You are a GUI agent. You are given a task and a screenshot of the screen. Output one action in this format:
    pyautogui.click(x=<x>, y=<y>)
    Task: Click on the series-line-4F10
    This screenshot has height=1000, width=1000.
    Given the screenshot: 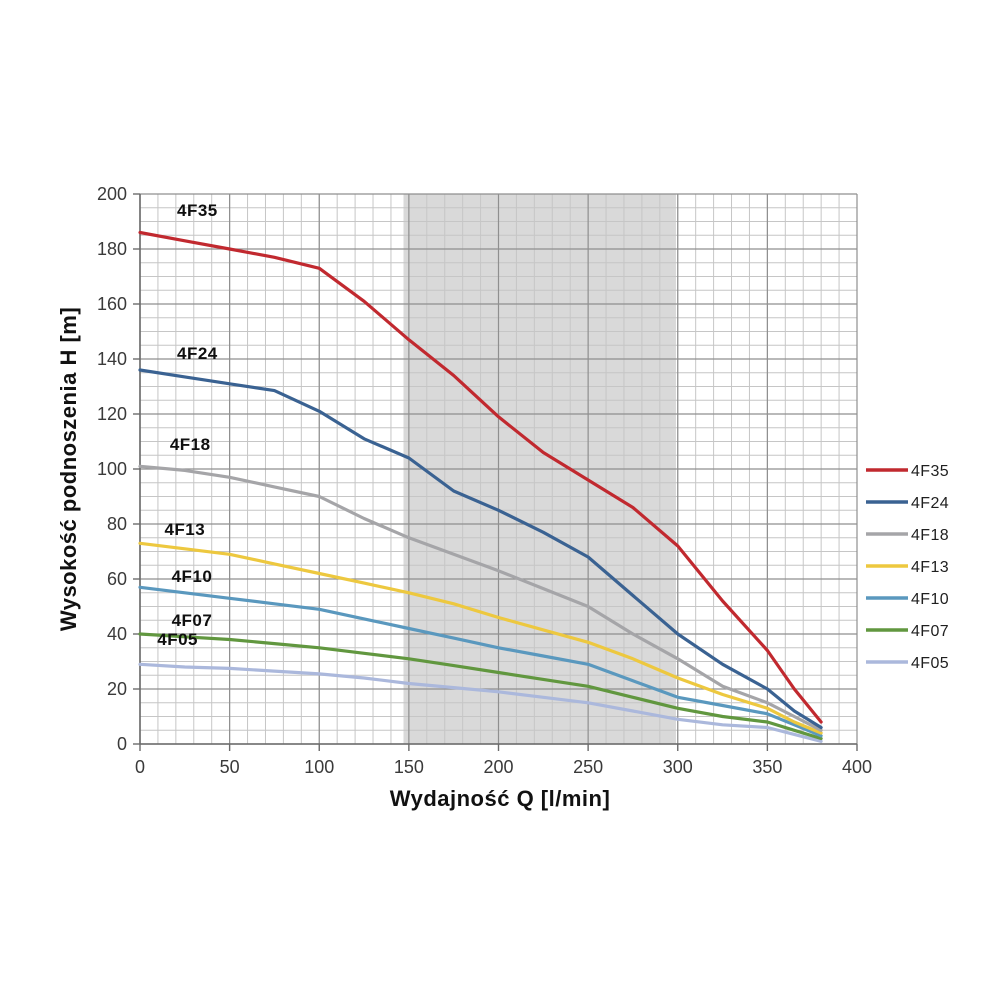 What is the action you would take?
    pyautogui.click(x=480, y=661)
    